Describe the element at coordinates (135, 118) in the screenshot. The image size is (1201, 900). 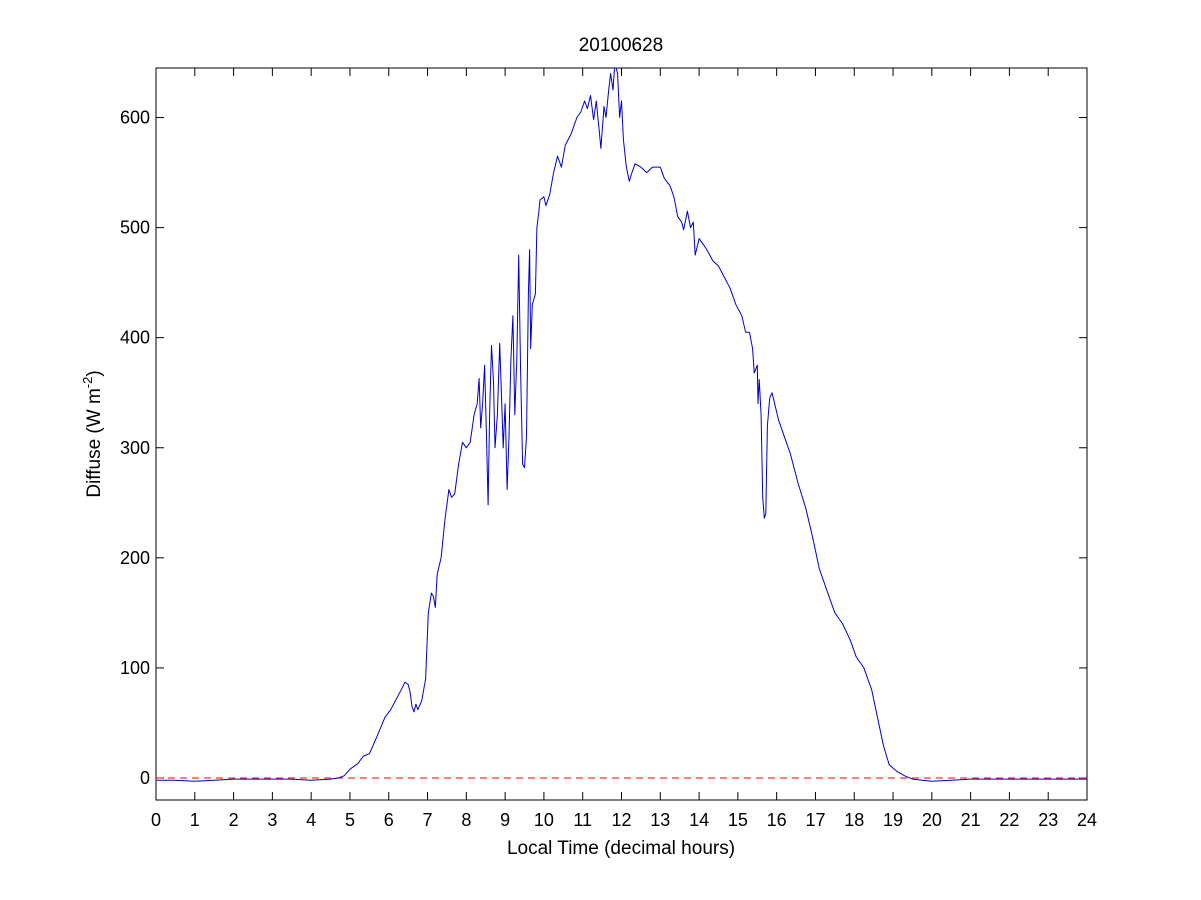
I see `y-tick-label: 600` at that location.